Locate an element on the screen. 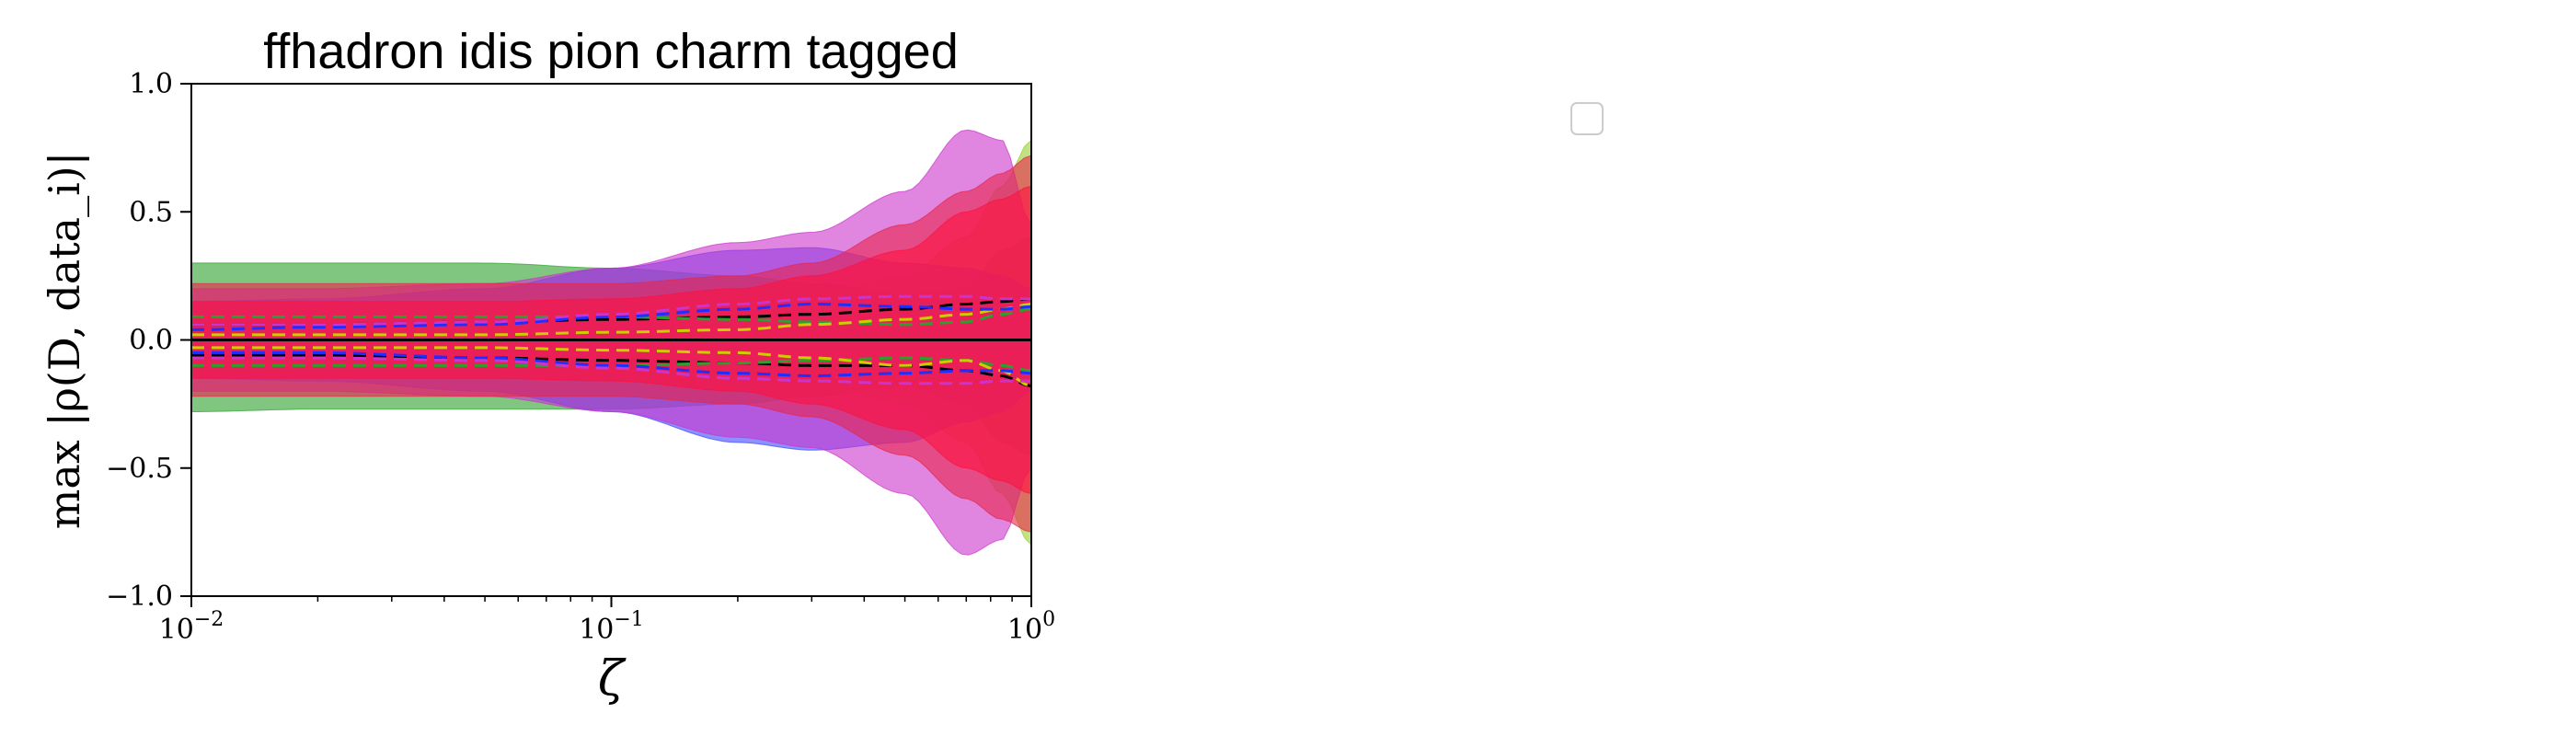 This screenshot has width=2576, height=736. y-axis: 1.0 0.5 0.0 −0.5 −1.0 is located at coordinates (148, 340).